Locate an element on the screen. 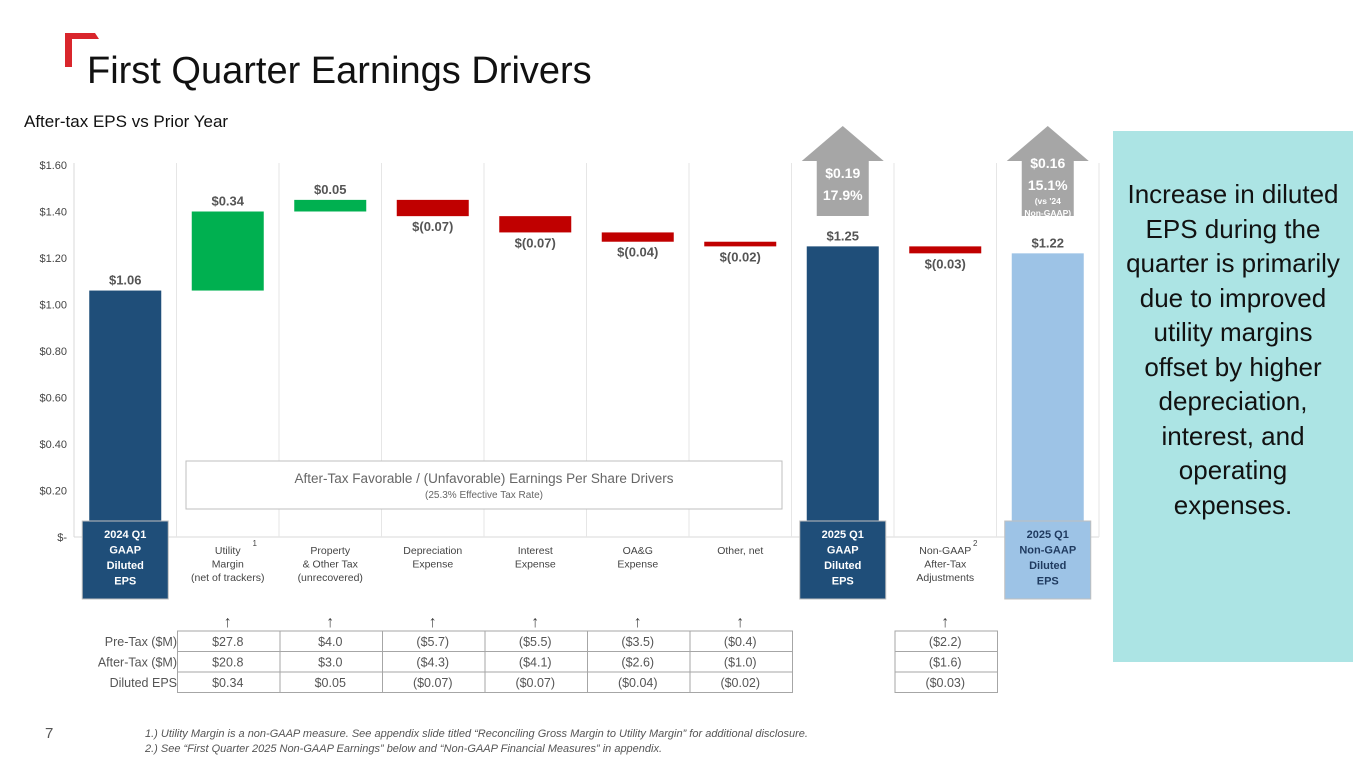 The image size is (1365, 768). bar-value-label-9: $1.22 is located at coordinates (1047, 242).